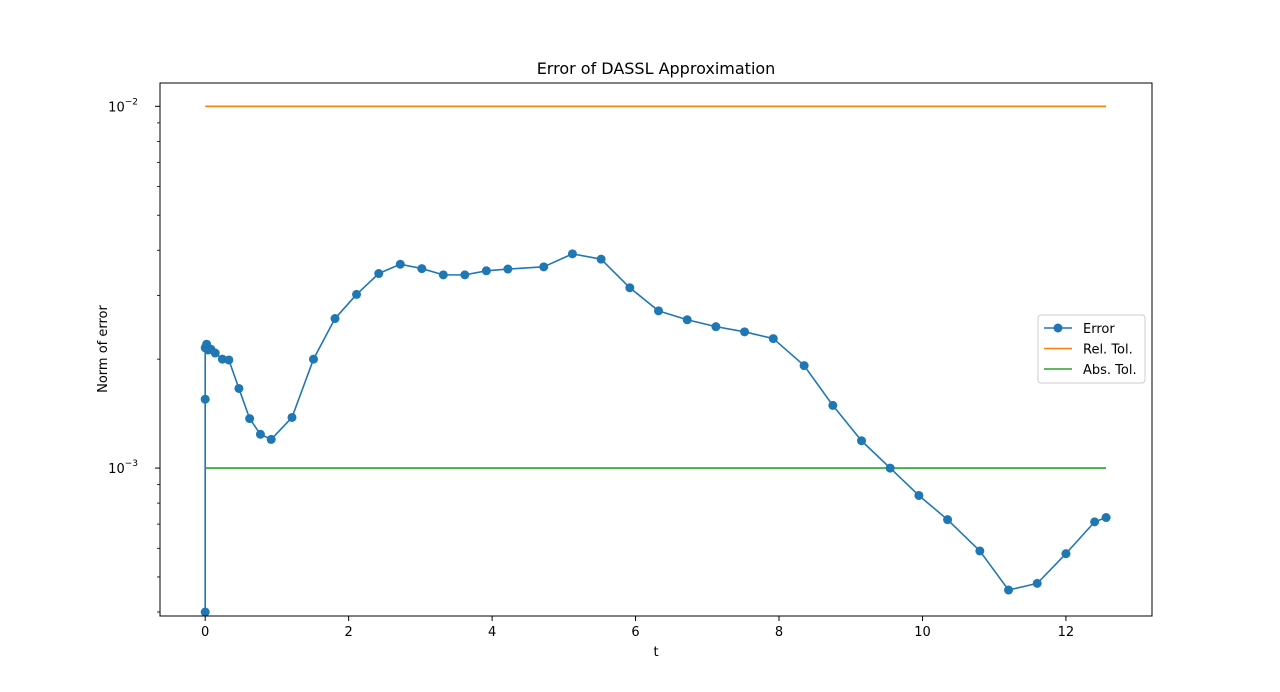 The width and height of the screenshot is (1280, 692). I want to click on legend: Error Rel. Tol. Abs. Tol., so click(1091, 349).